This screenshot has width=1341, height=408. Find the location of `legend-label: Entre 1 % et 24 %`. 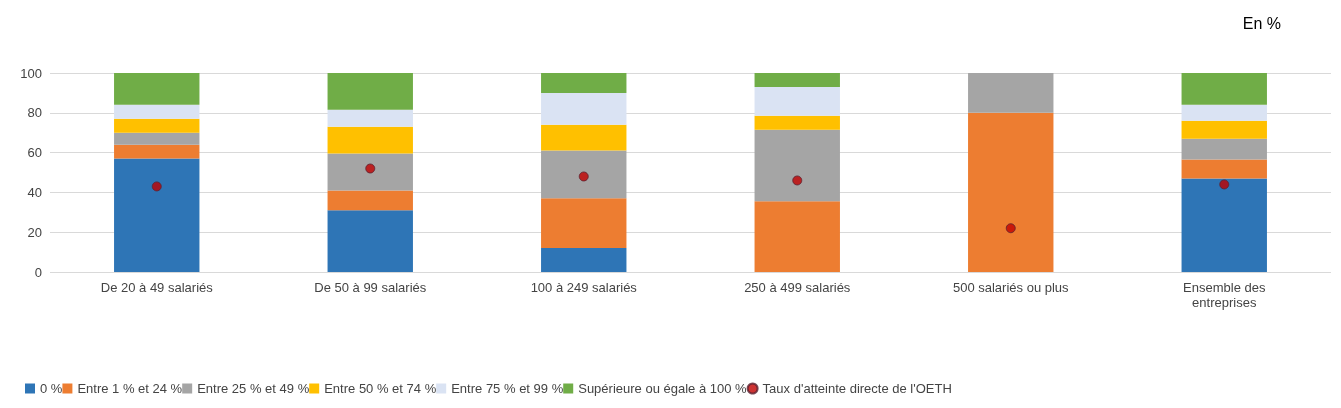

legend-label: Entre 1 % et 24 % is located at coordinates (130, 388).